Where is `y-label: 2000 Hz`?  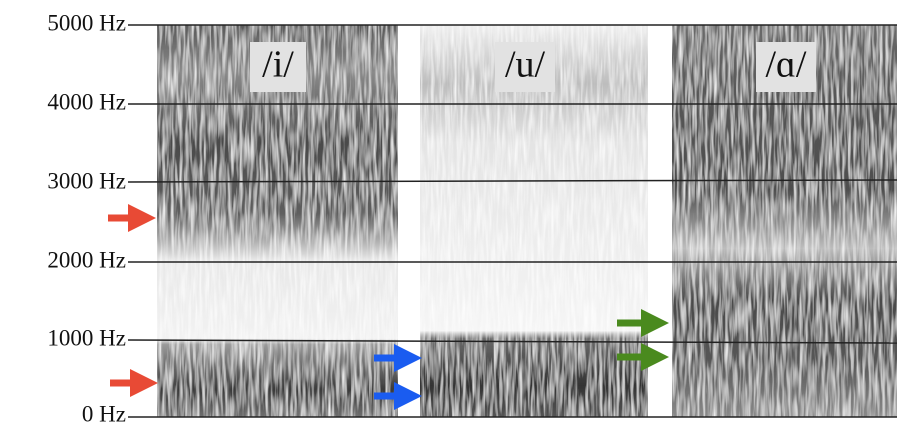 y-label: 2000 Hz is located at coordinates (86, 259).